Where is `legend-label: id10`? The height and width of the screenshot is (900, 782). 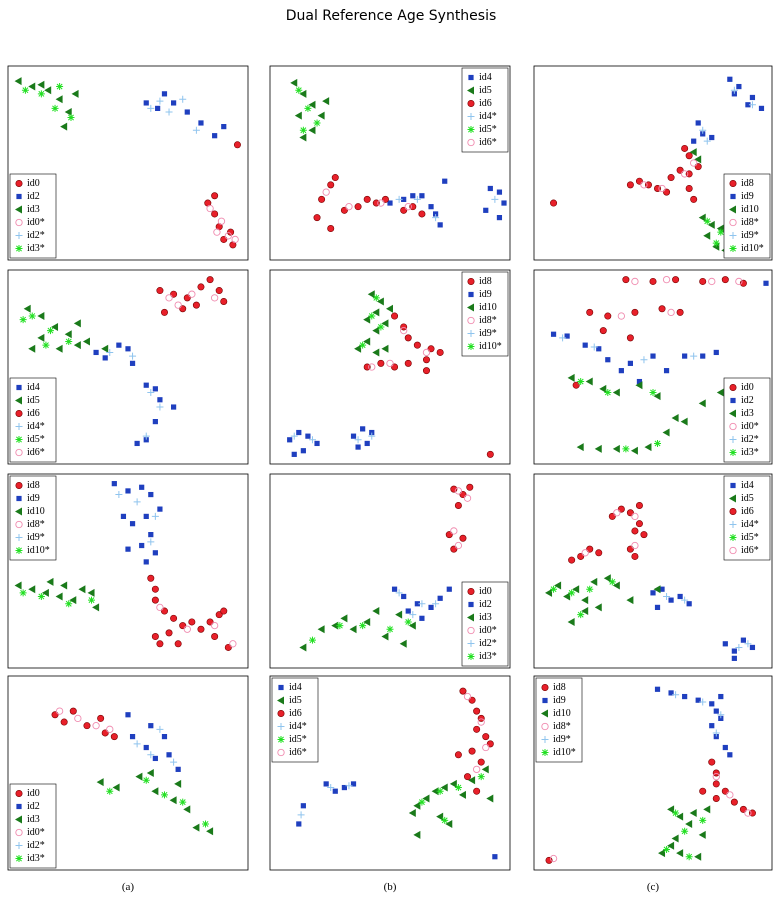 legend-label: id10 is located at coordinates (750, 209).